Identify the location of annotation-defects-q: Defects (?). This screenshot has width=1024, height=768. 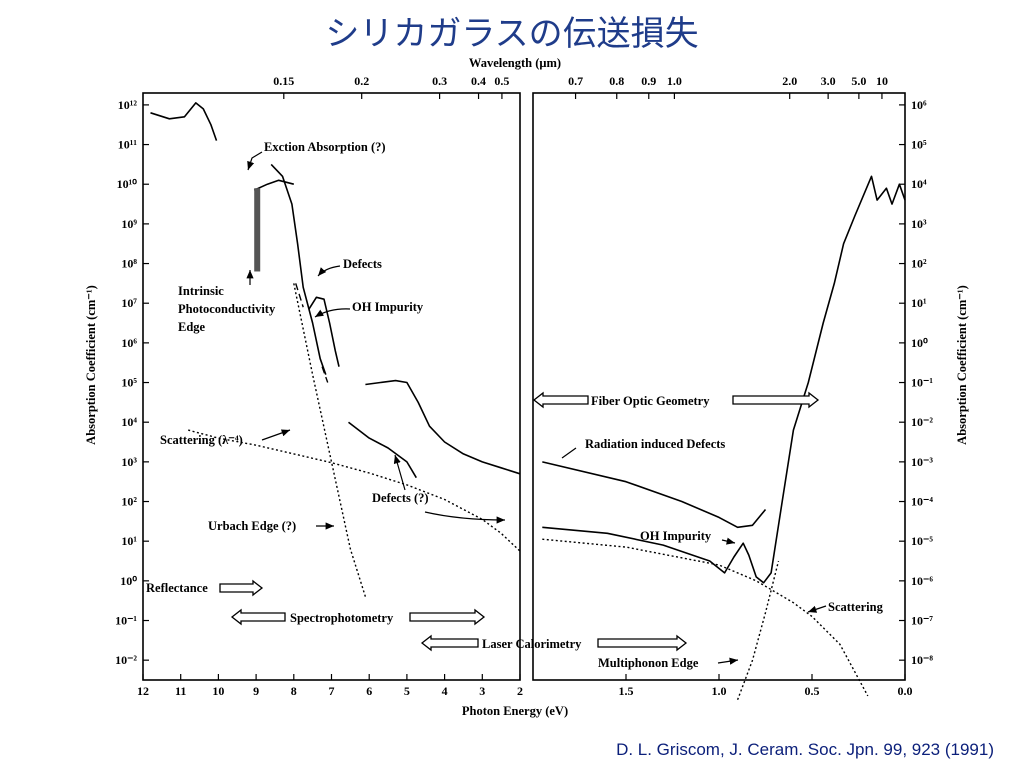
(400, 498).